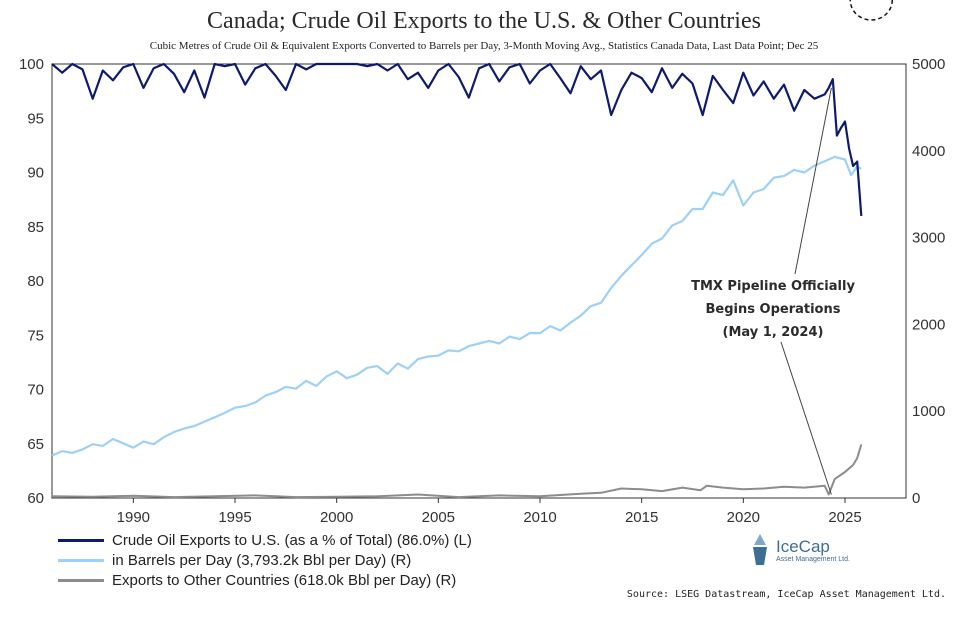 The height and width of the screenshot is (622, 968). I want to click on annotation-line: TMX Pipeline Officially, so click(773, 286).